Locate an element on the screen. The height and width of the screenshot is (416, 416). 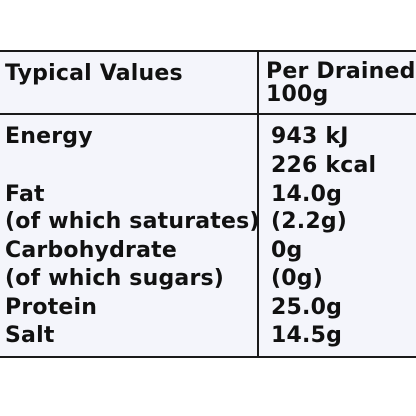
row-salt-value: 14.5g is located at coordinates (307, 335).